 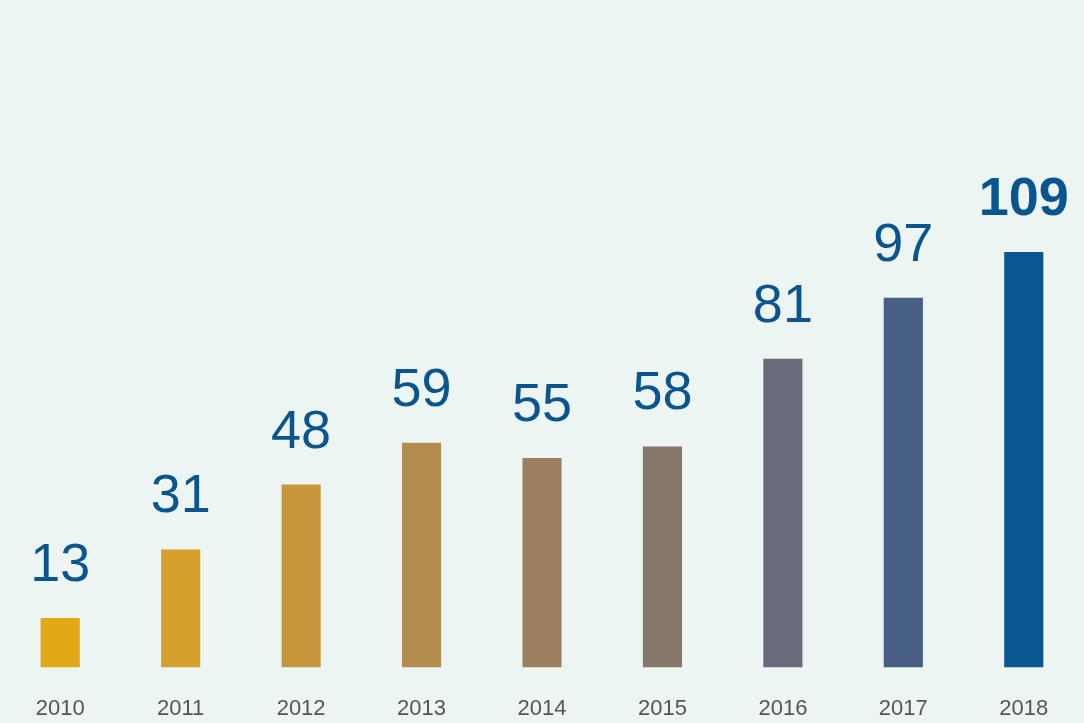 What do you see at coordinates (301, 707) in the screenshot?
I see `x-tick-label: 2012` at bounding box center [301, 707].